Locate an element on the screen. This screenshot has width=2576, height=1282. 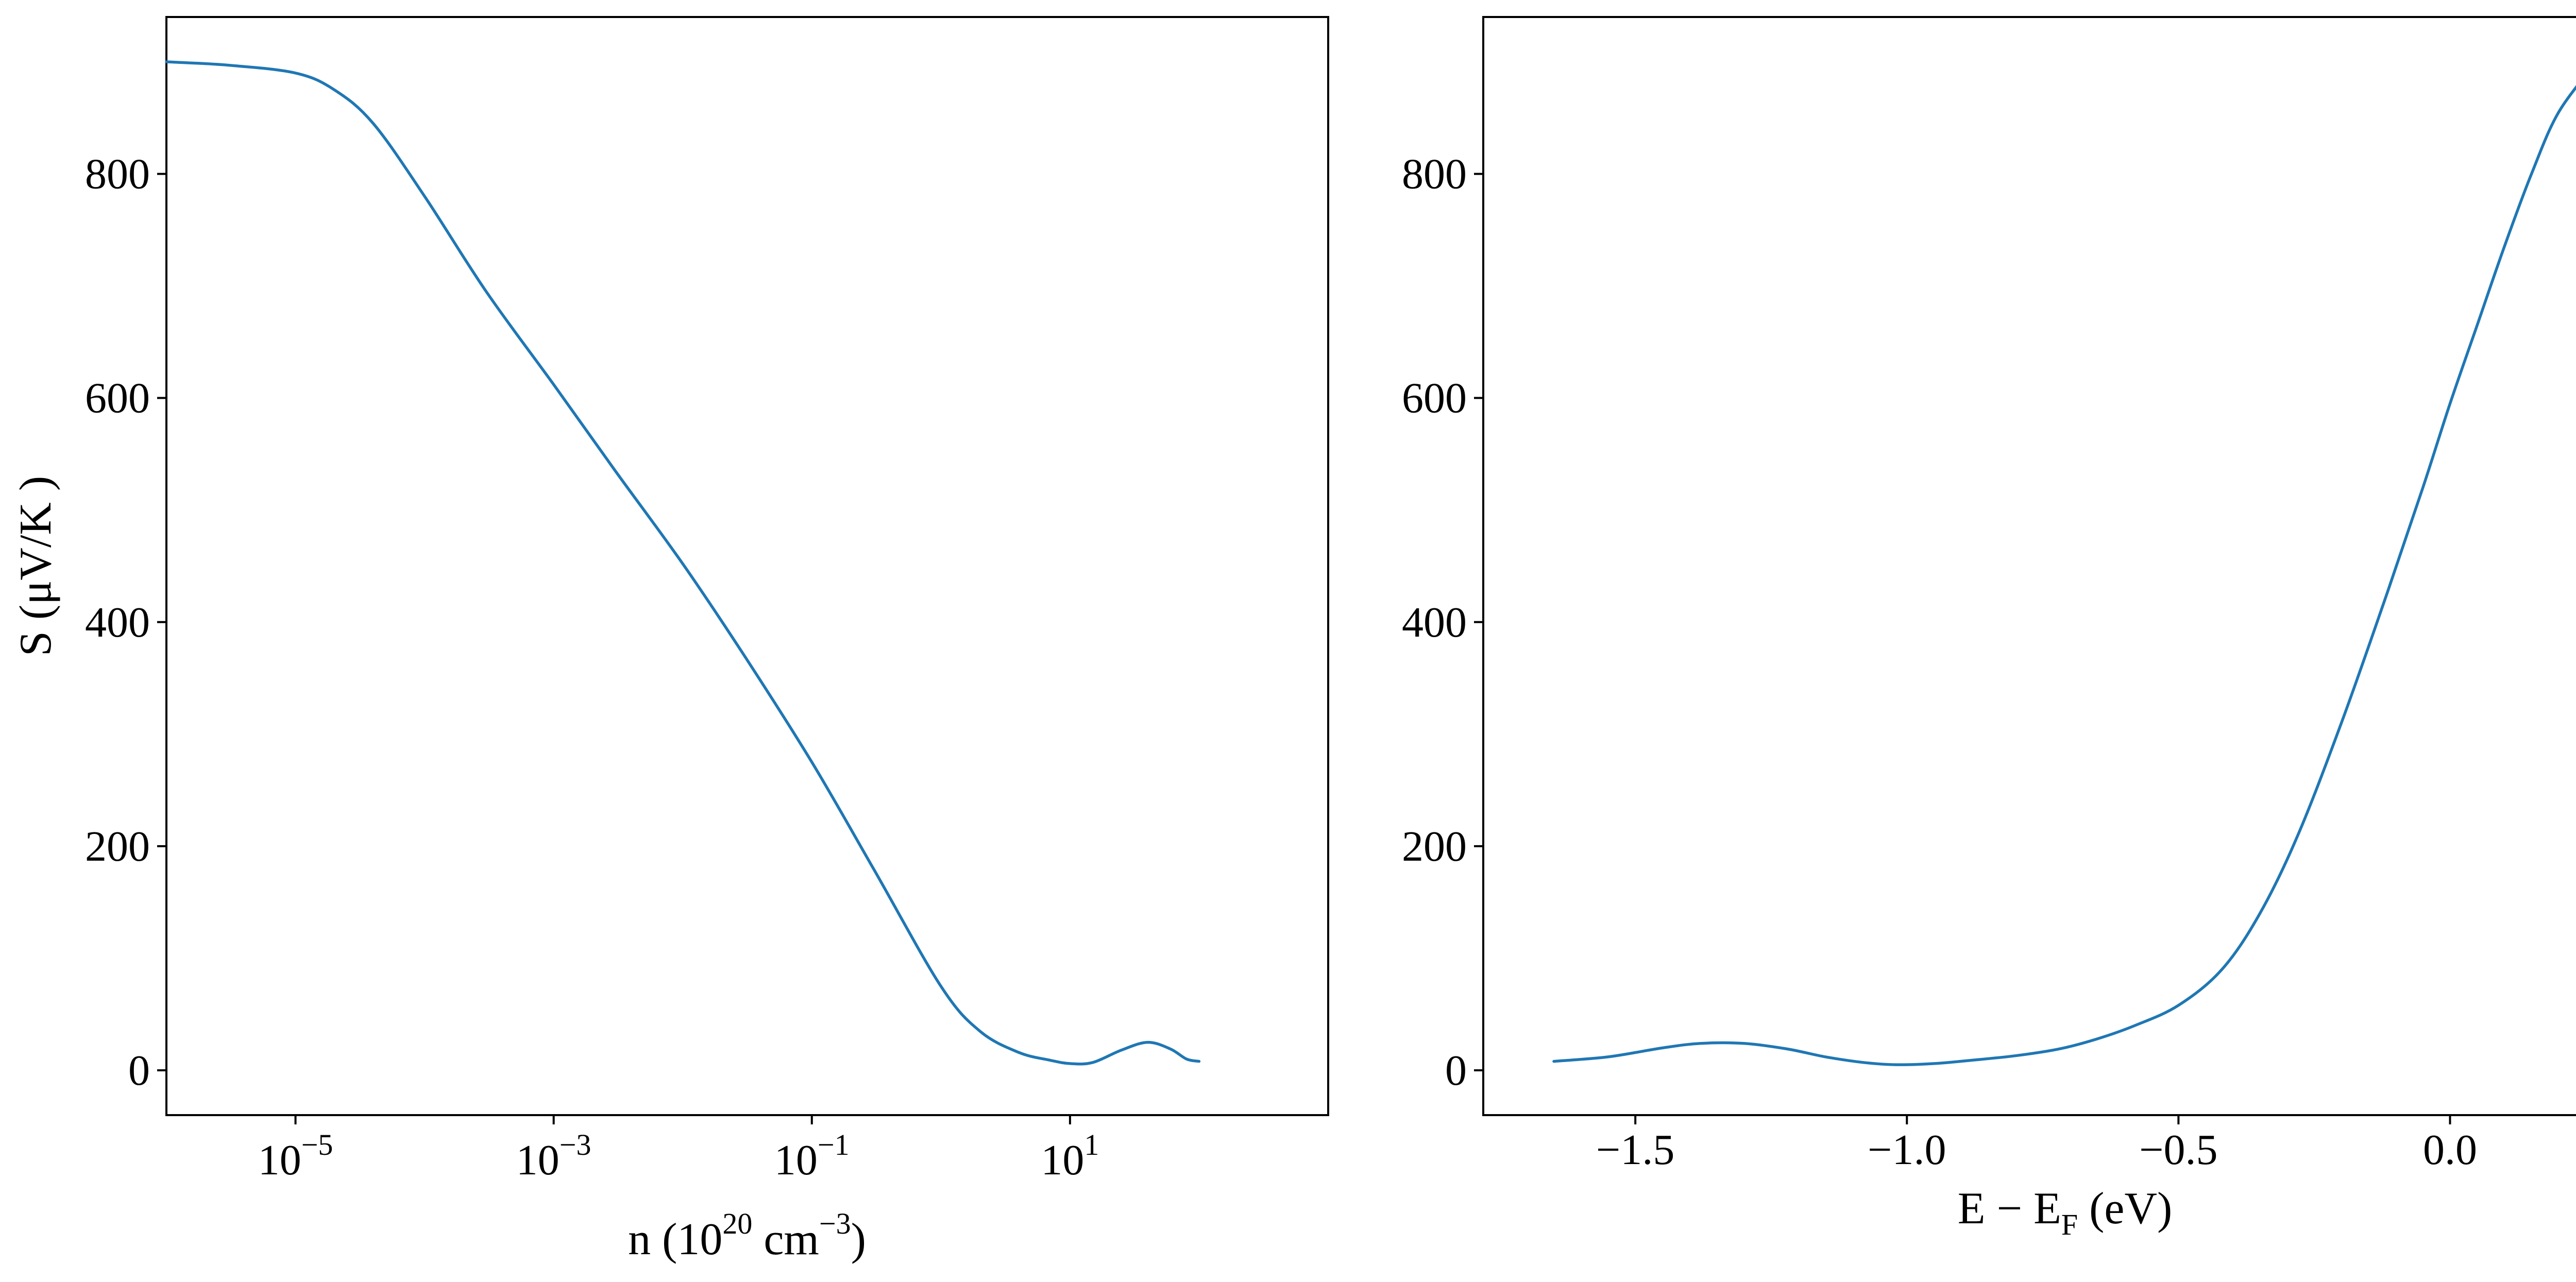
right-y-axis-ticks: 0 200 400 600 800 is located at coordinates (1442, 622).